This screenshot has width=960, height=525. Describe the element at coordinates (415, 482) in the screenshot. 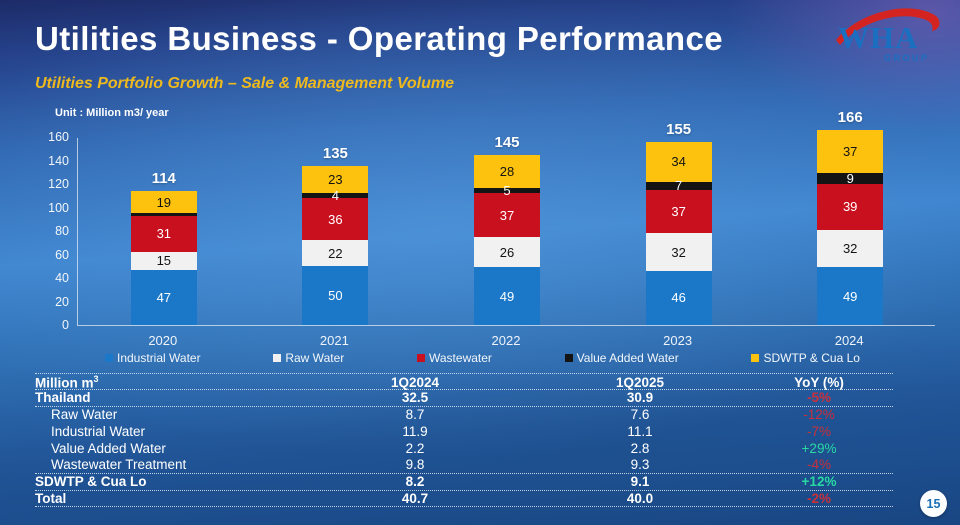

I see `row-value: 8.2` at that location.